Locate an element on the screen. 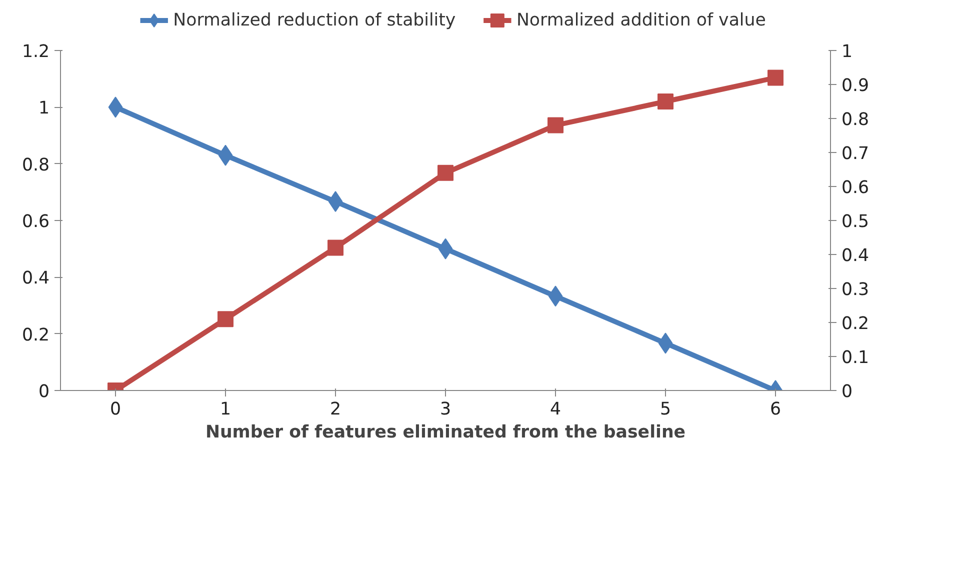  y2-tick-label: 0.1 is located at coordinates (856, 358).